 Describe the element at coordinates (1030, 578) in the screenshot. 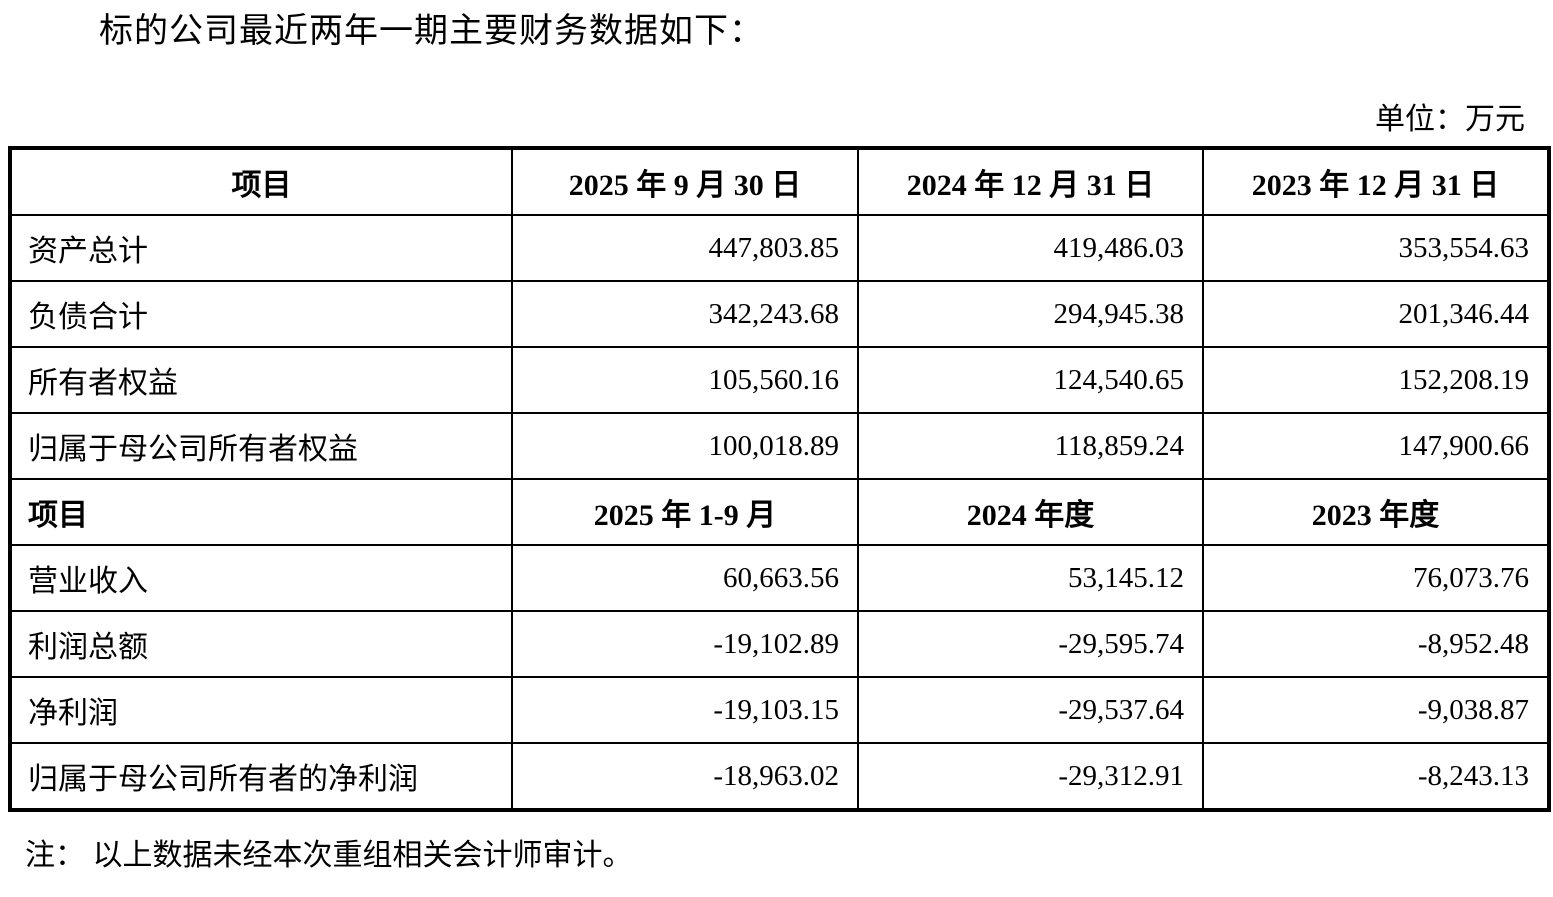

I see `cell-value: 53,145.12` at that location.